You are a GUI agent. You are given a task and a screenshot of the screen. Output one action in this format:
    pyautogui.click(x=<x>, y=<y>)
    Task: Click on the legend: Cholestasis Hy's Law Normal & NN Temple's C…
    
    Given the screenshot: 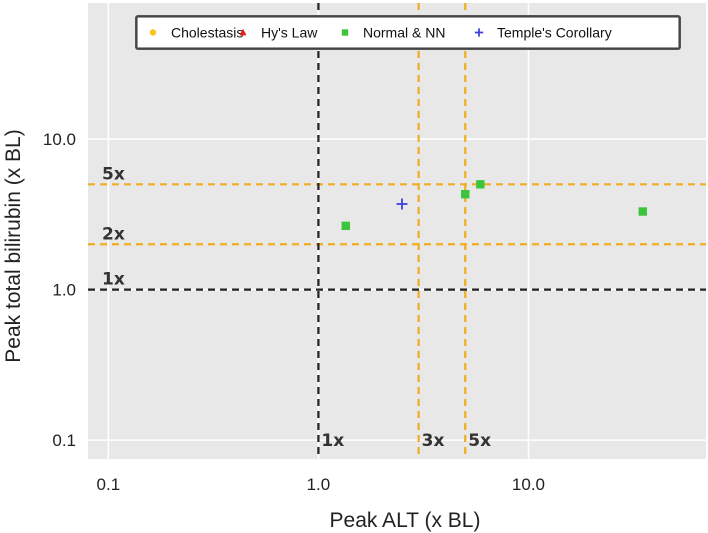 What is the action you would take?
    pyautogui.click(x=408, y=32)
    